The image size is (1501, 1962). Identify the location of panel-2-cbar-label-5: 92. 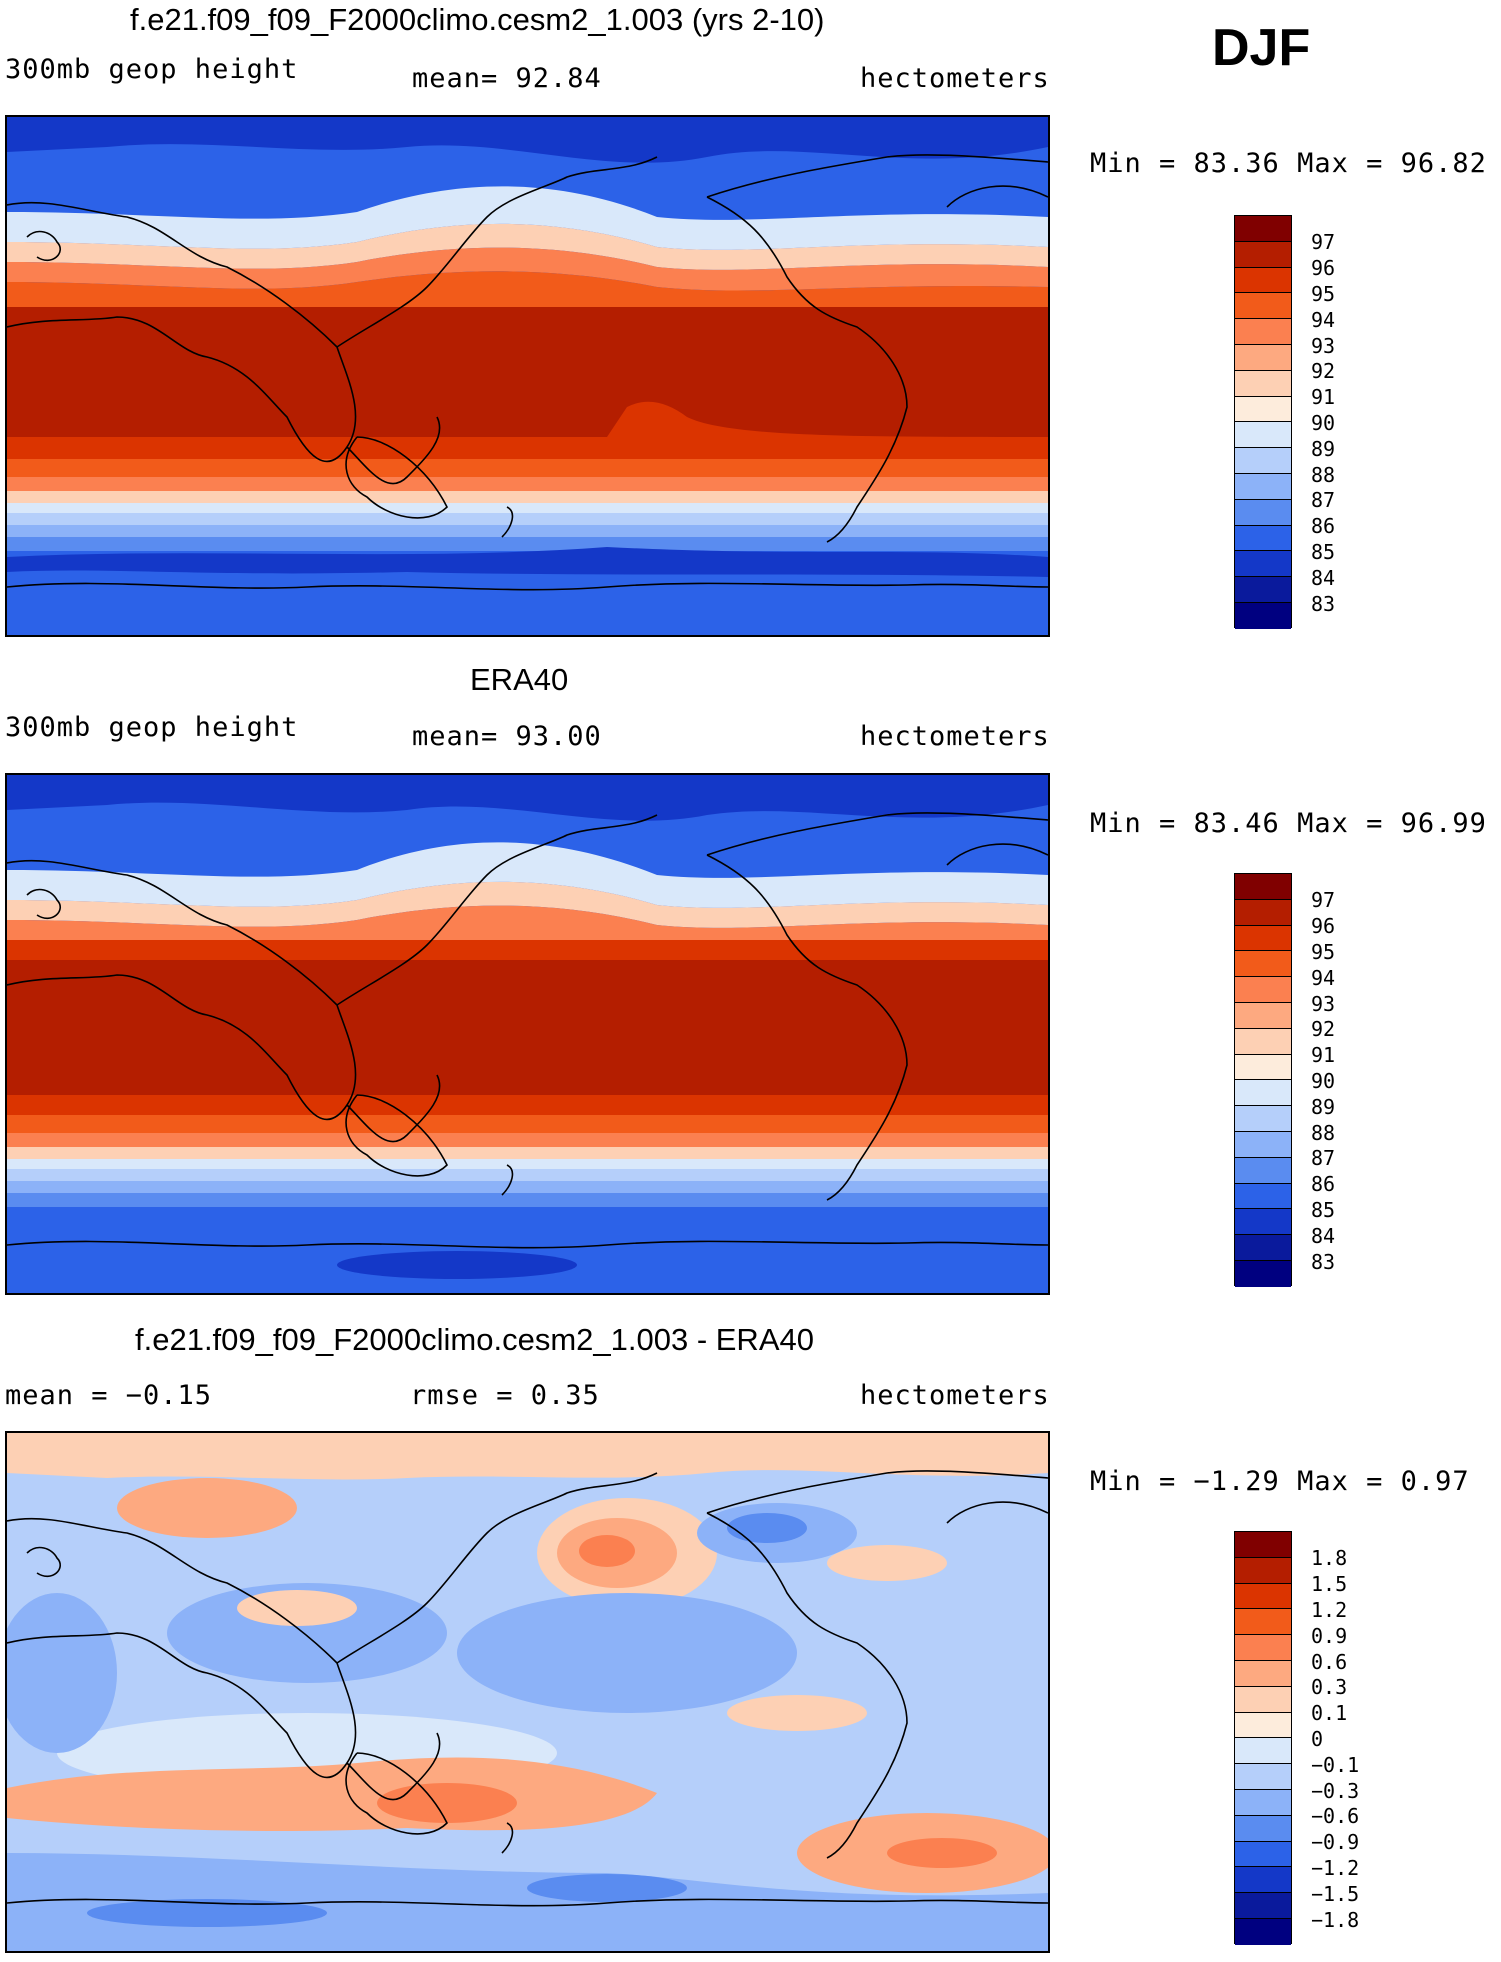
(1323, 1029).